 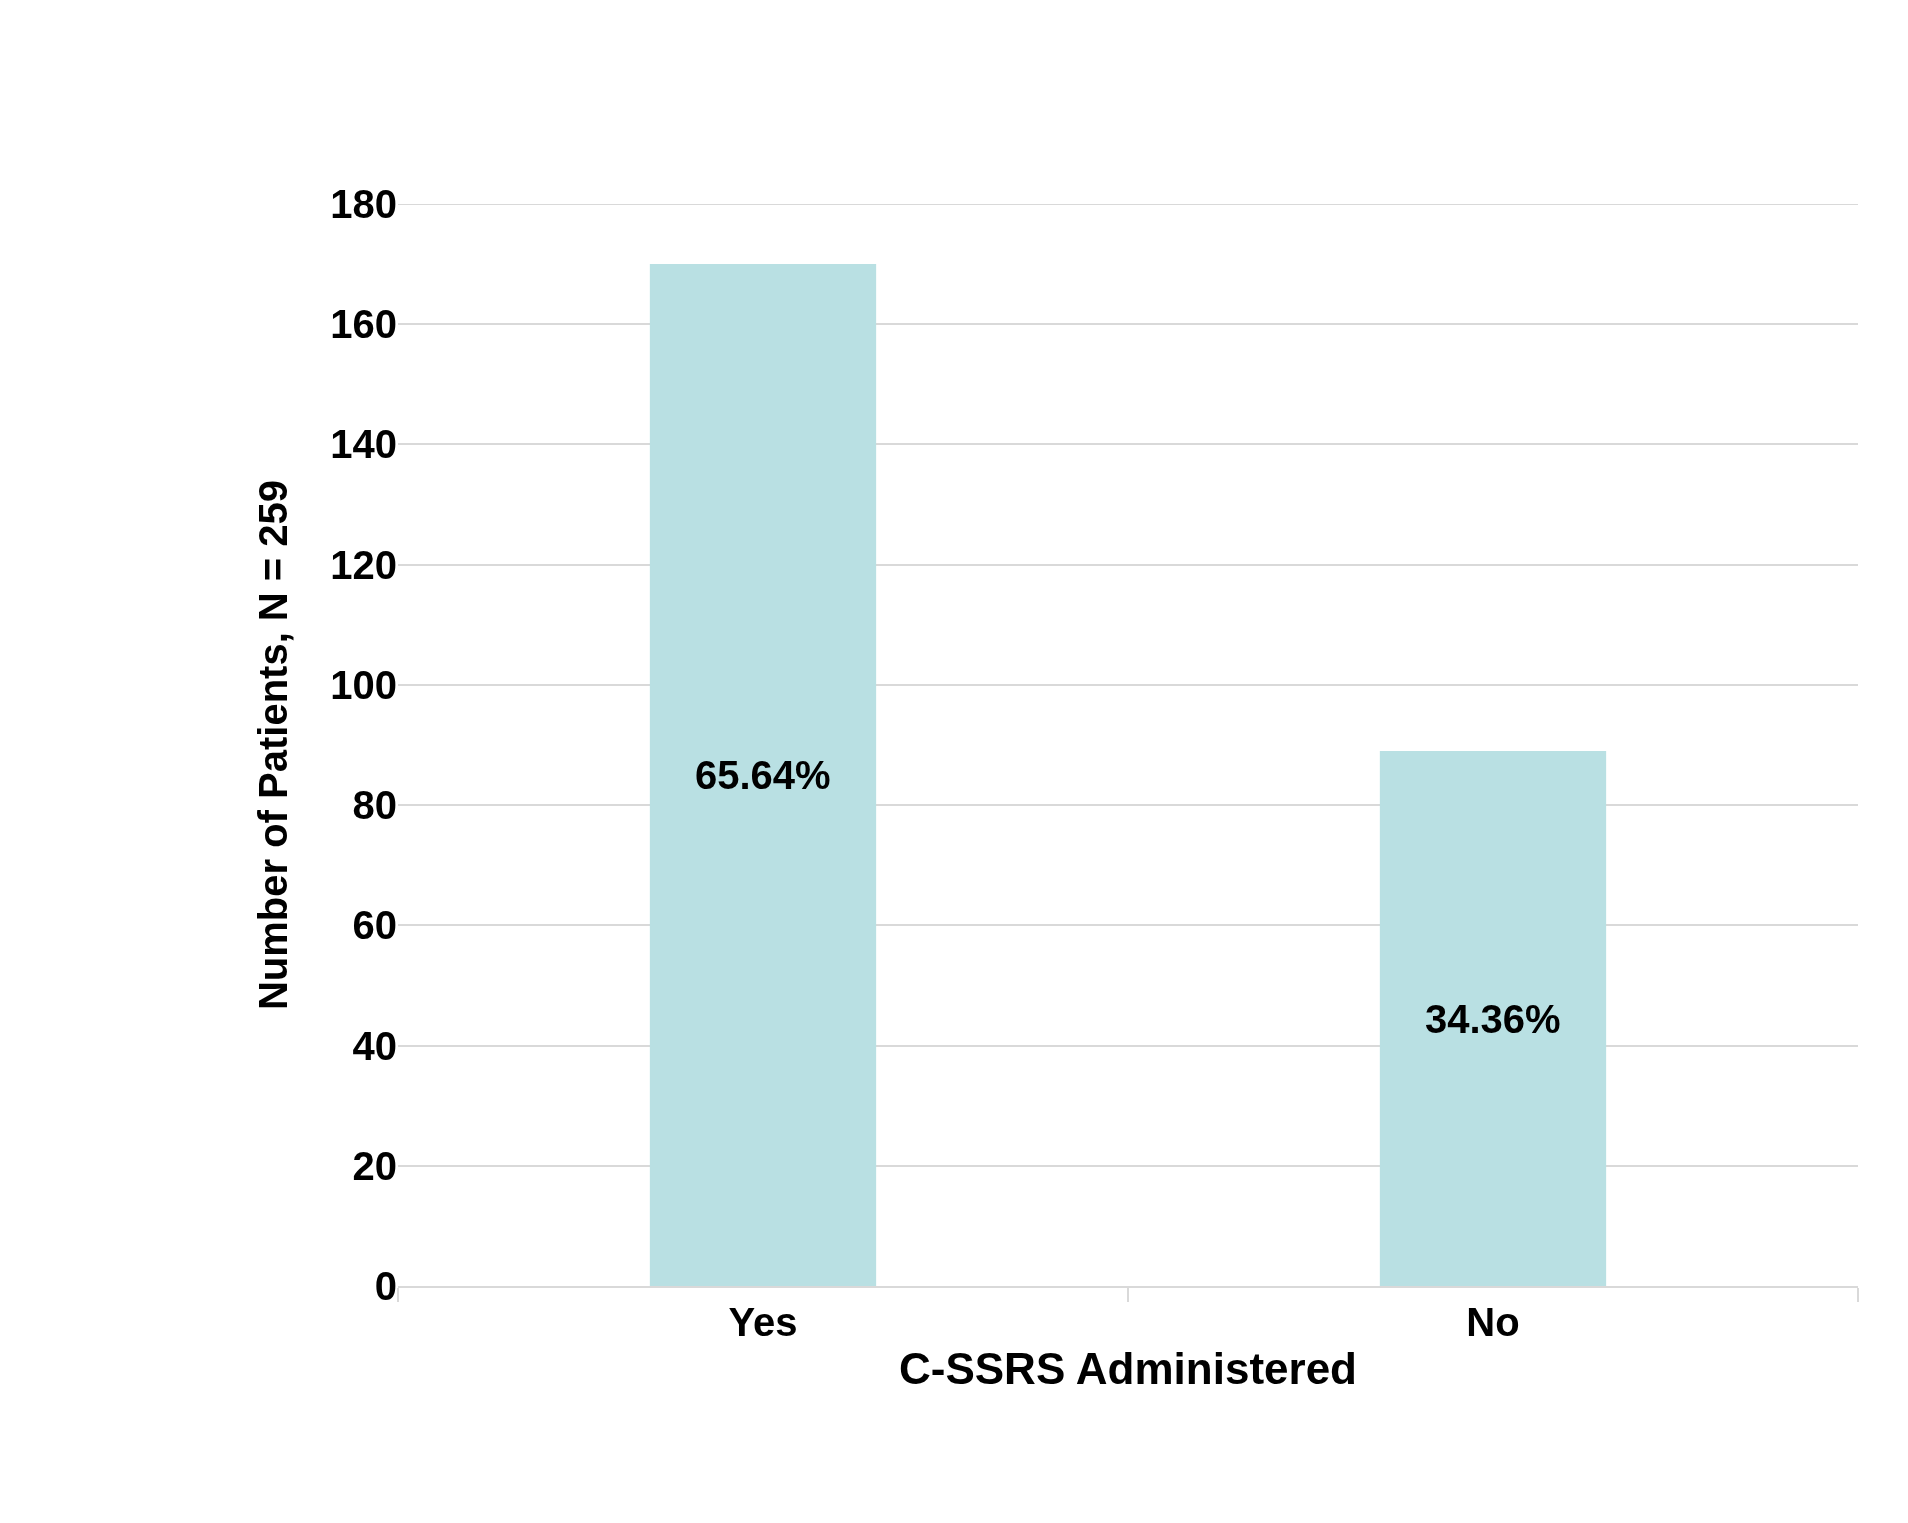 What do you see at coordinates (385, 1286) in the screenshot?
I see `y-tick-label: 0` at bounding box center [385, 1286].